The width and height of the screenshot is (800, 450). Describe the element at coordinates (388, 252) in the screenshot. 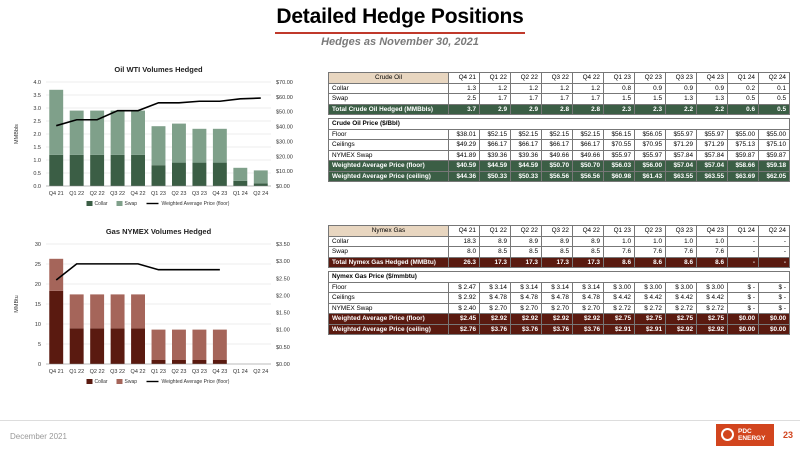

I see `row-label: Swap` at that location.